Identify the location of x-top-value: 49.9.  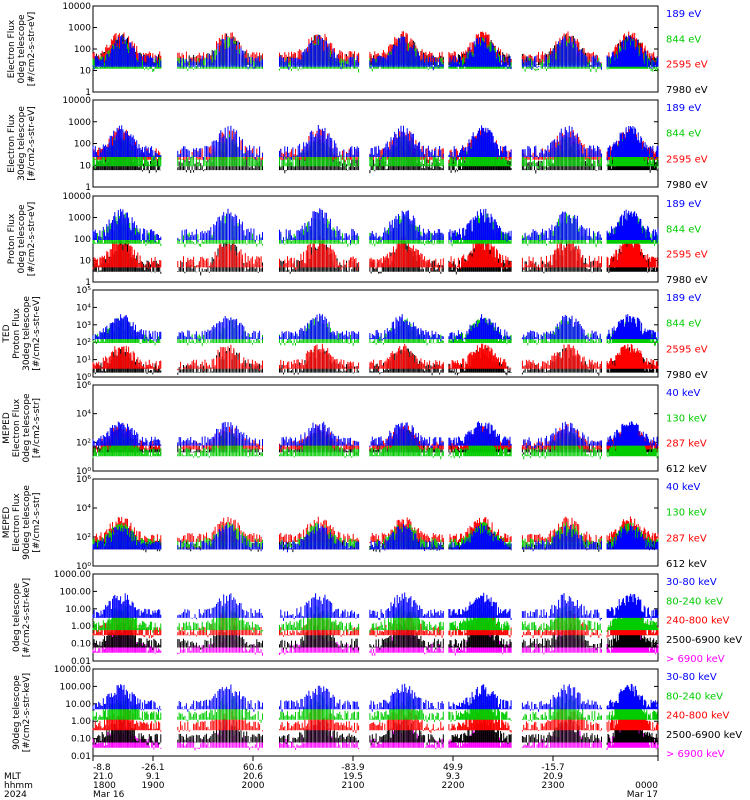
(453, 768).